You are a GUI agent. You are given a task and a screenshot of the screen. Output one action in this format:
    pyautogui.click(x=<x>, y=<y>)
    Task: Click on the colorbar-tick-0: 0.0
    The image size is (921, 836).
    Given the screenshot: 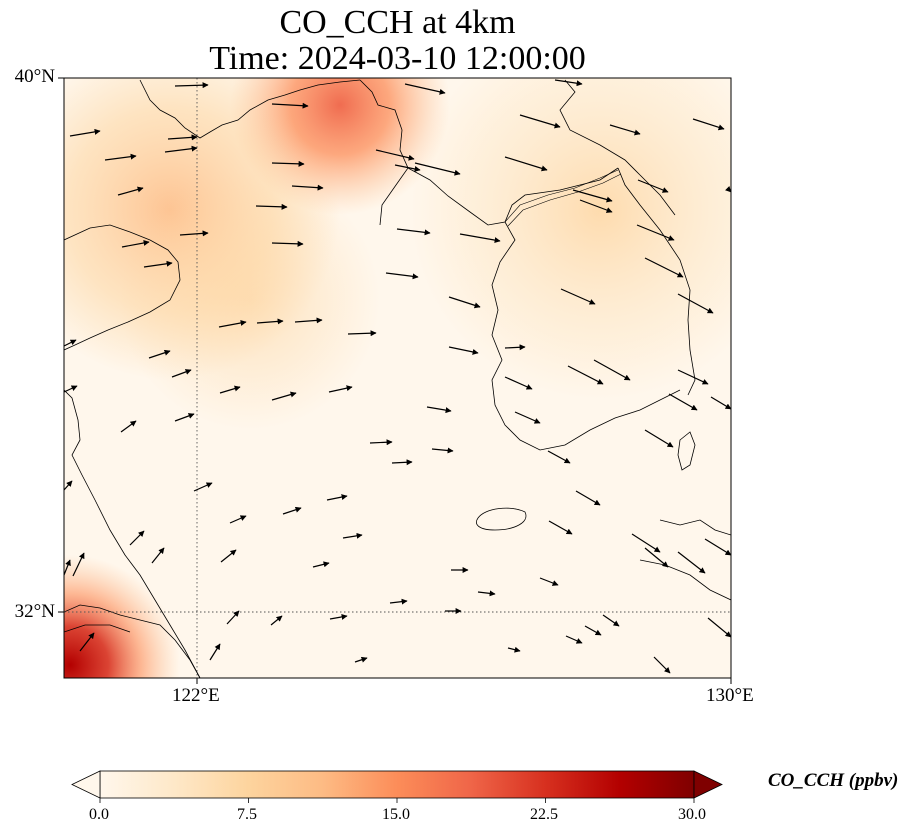 What is the action you would take?
    pyautogui.click(x=99, y=814)
    